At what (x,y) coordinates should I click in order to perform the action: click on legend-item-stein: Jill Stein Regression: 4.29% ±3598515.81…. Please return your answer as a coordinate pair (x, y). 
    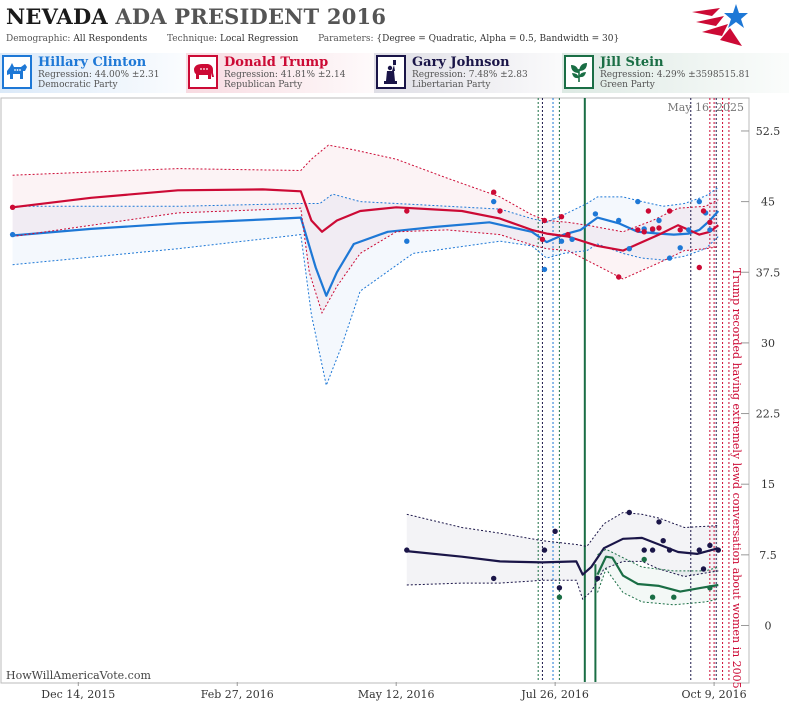
    Looking at the image, I should click on (675, 73).